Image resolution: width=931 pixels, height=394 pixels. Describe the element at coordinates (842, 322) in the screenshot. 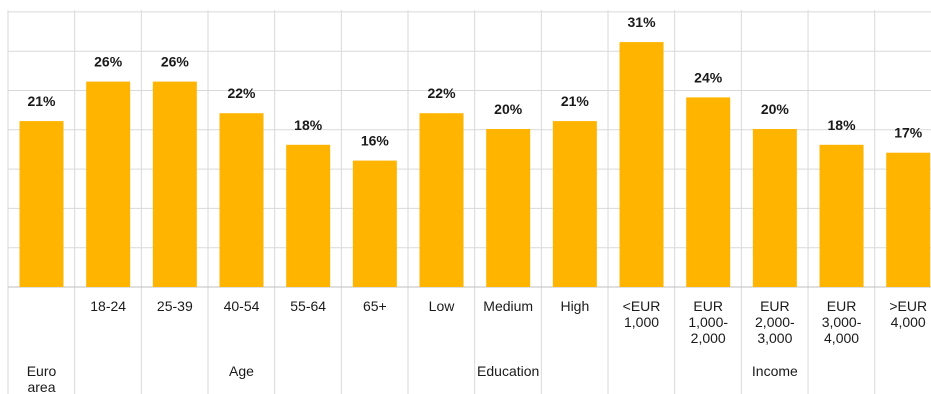

I see `x-tick-label: 3,000-` at that location.